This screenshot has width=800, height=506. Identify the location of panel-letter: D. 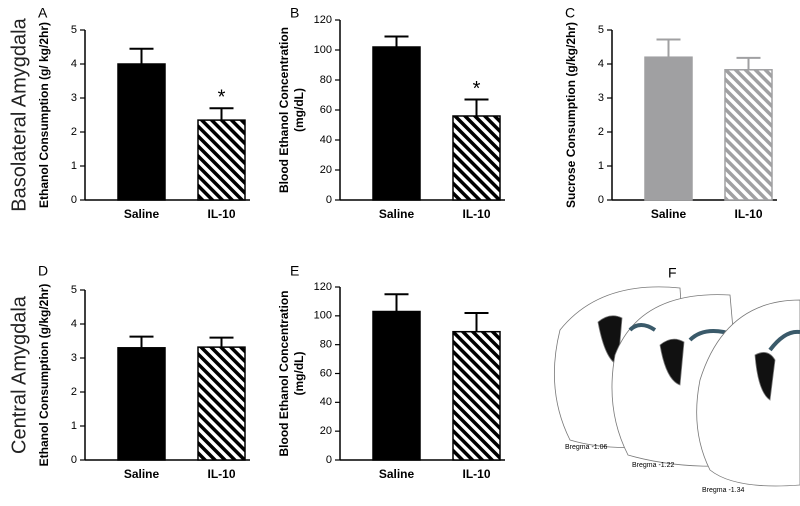
(43, 271).